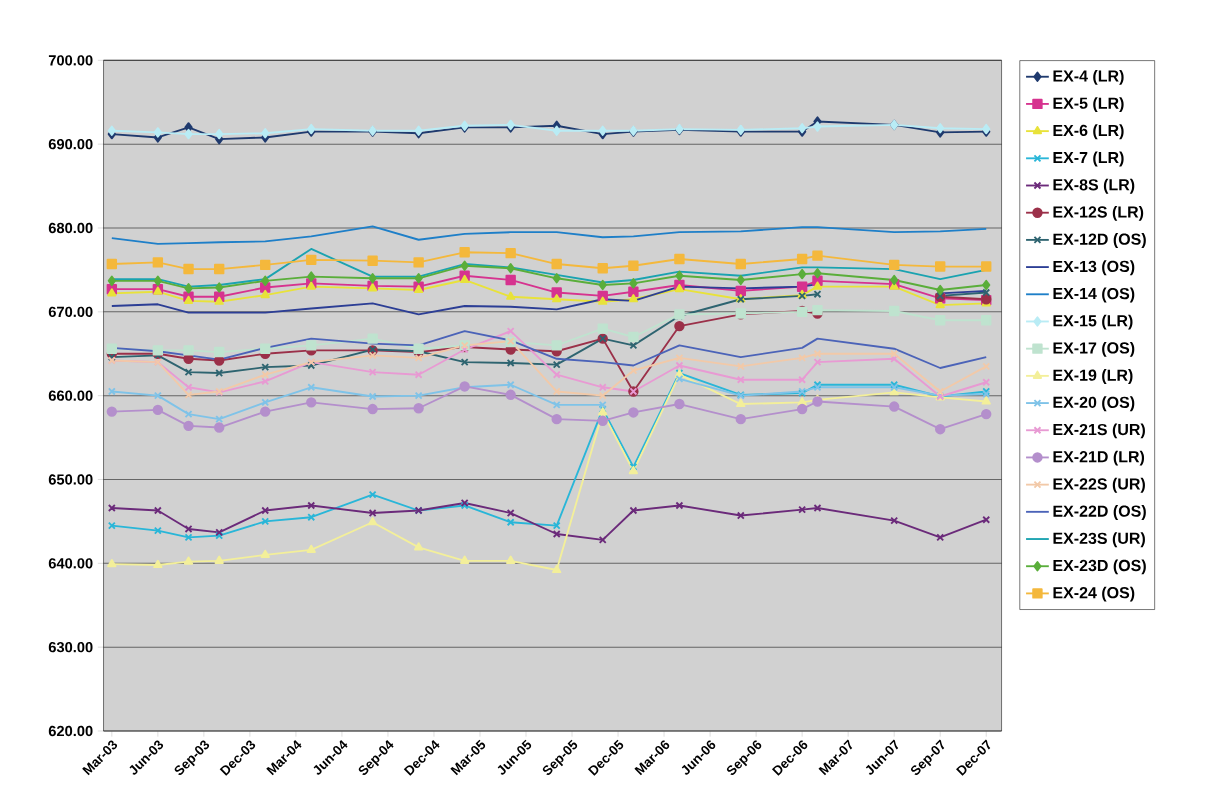 The width and height of the screenshot is (1205, 788). What do you see at coordinates (1099, 485) in the screenshot?
I see `legend-label: EX-22S (UR)` at bounding box center [1099, 485].